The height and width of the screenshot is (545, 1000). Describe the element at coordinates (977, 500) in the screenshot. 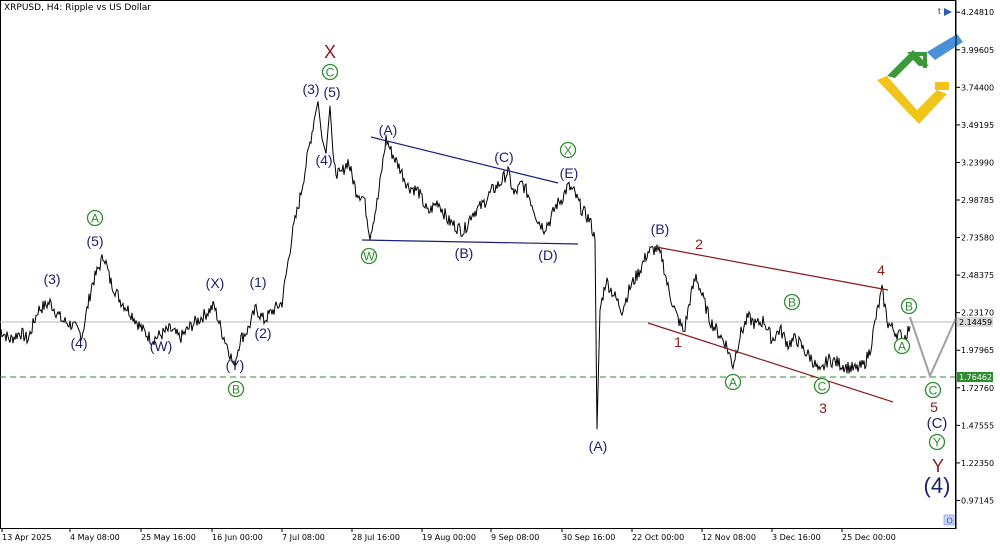

I see `y-tick-label: 0.97145` at that location.